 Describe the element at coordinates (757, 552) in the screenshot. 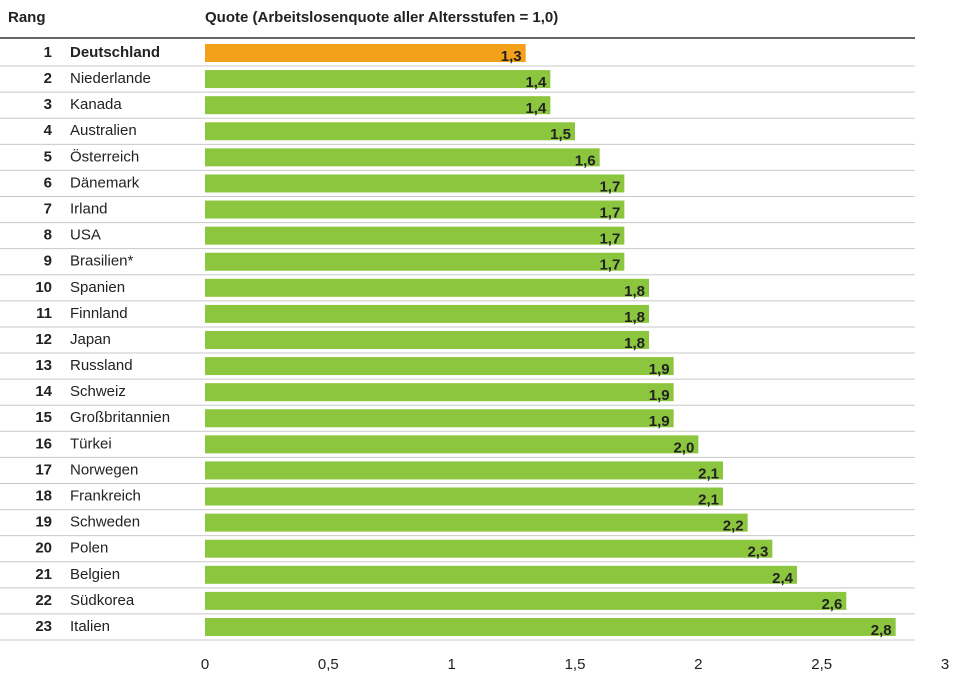

I see `value-label: 2,3` at that location.